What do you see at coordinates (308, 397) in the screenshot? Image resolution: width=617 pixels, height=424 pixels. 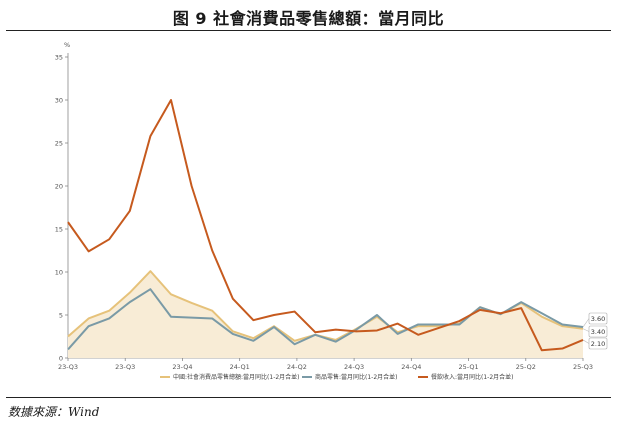 I see `bottom-rule` at bounding box center [308, 397].